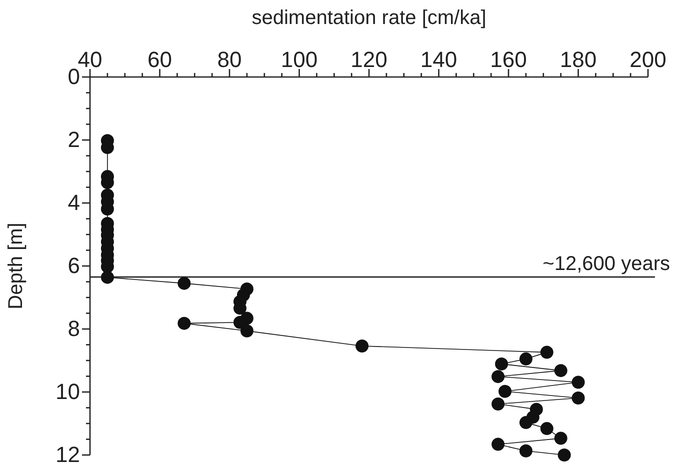  I want to click on x-tick-label: 40, so click(90, 59).